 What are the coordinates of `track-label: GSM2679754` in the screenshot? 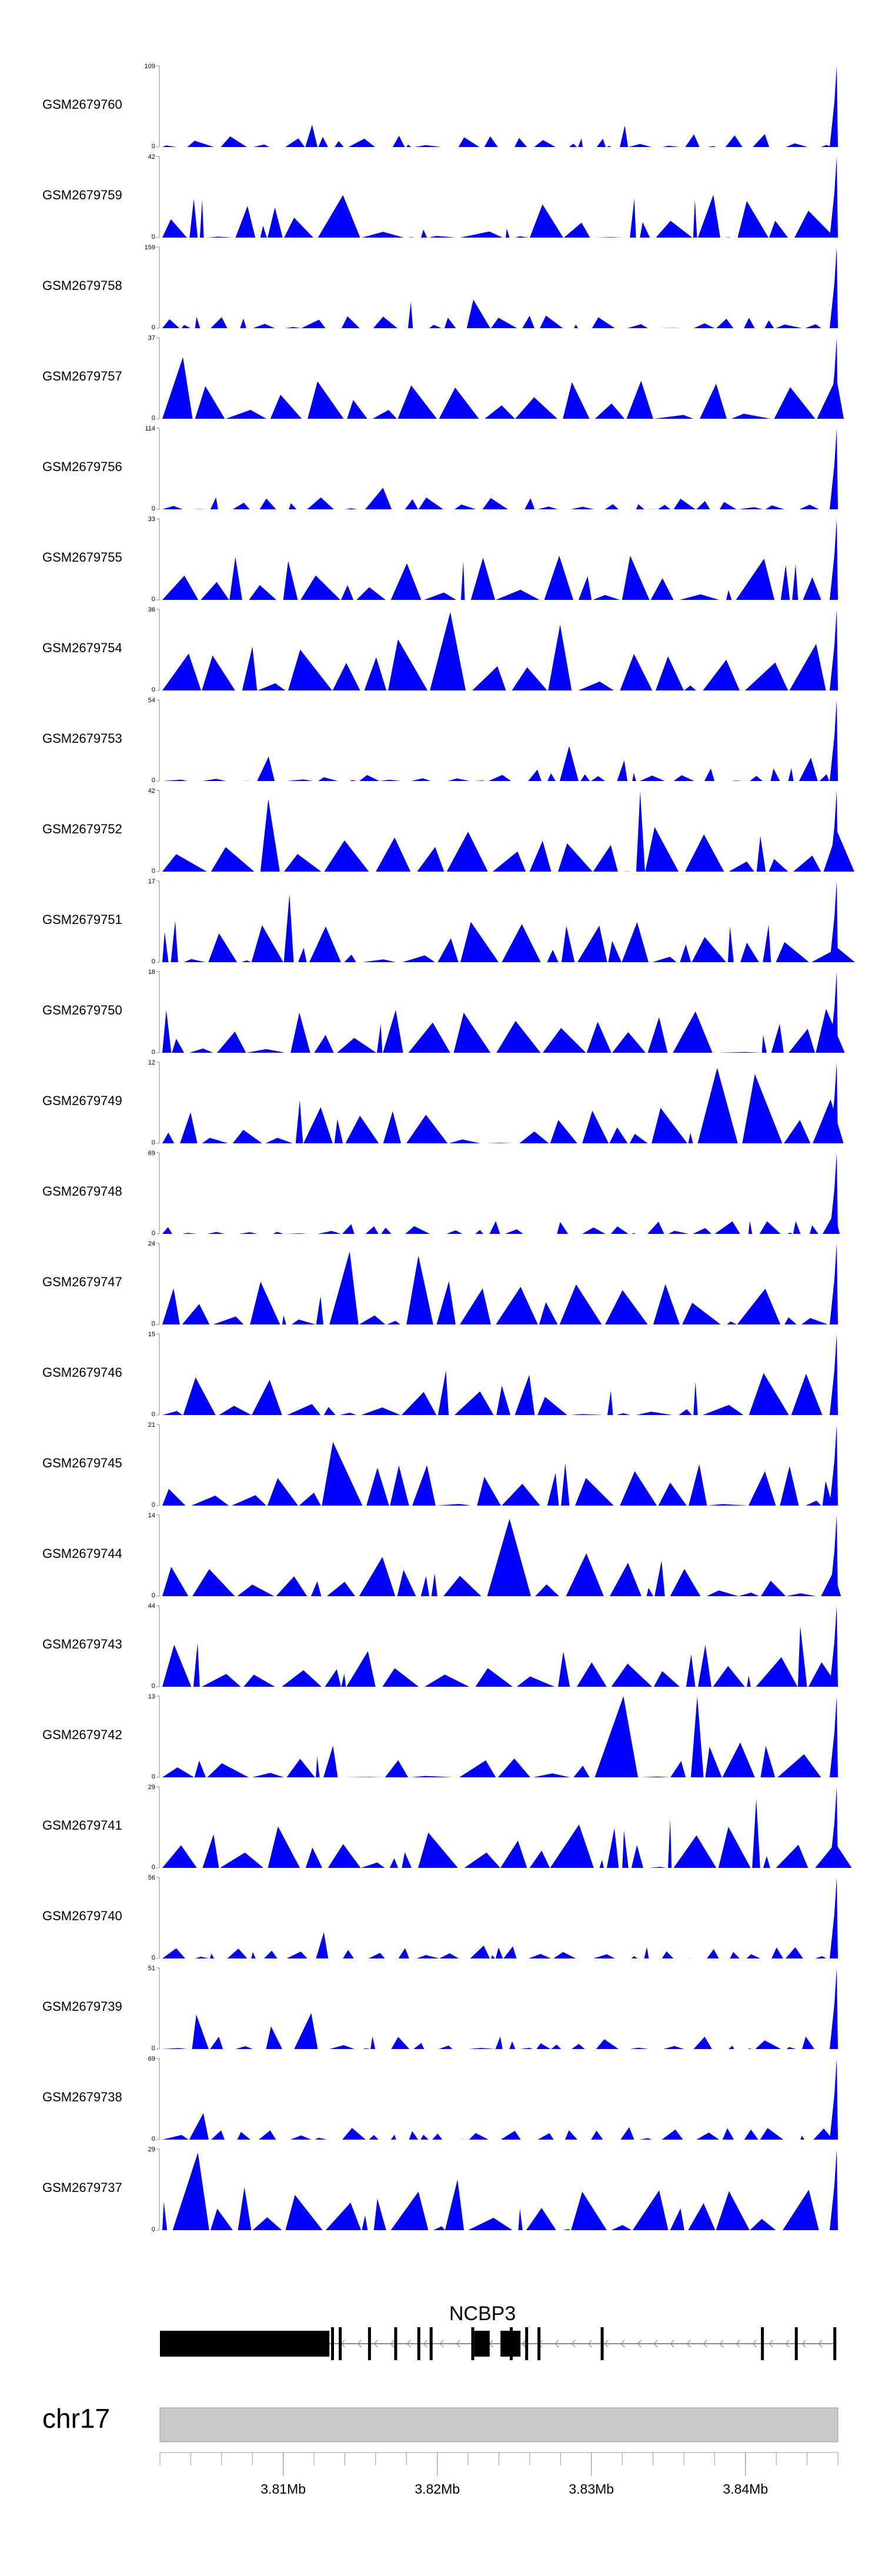 It's located at (82, 647).